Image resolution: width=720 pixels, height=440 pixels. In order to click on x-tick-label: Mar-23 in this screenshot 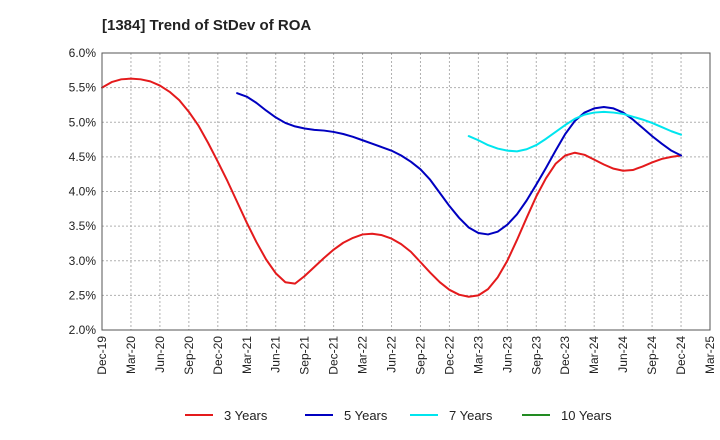, I will do `click(478, 355)`.